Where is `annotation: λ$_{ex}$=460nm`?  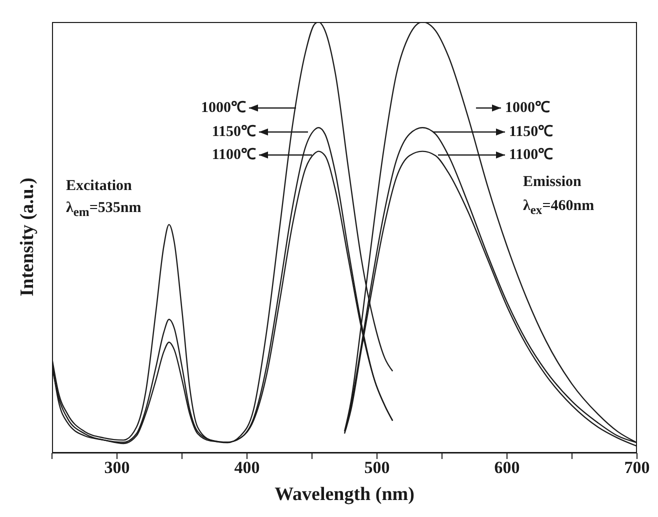 annotation: λ$_{ex}$=460nm is located at coordinates (558, 208).